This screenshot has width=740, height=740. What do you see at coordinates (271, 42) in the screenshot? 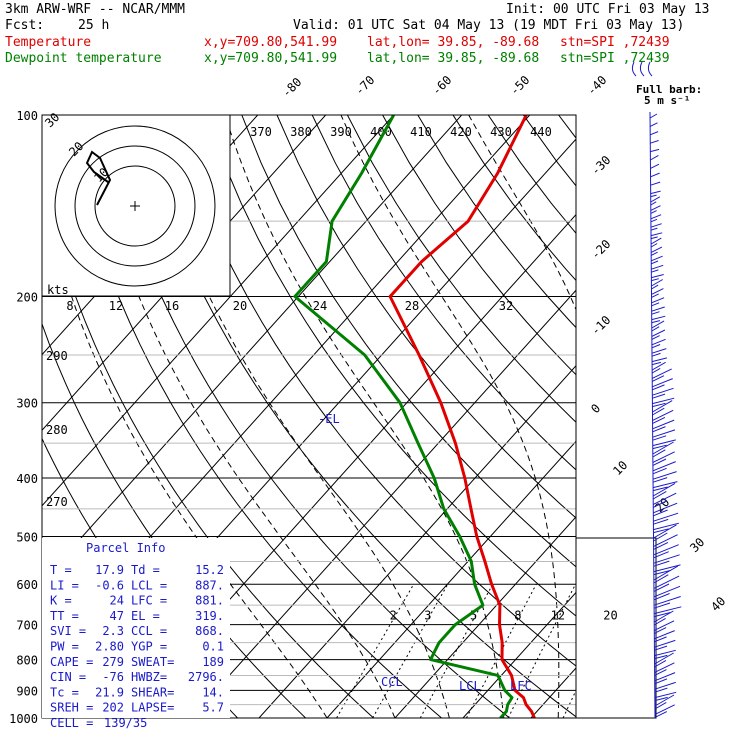
I see `temperature-xy: x,y=709.80,541.99` at bounding box center [271, 42].